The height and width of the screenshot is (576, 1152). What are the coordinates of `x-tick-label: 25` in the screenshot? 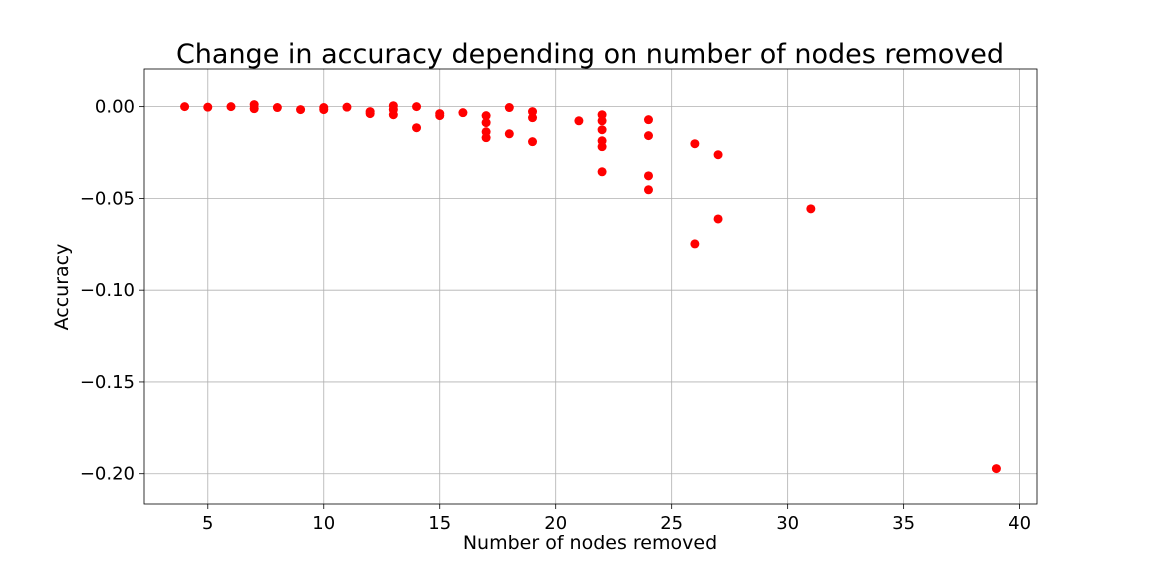 It's located at (671, 523).